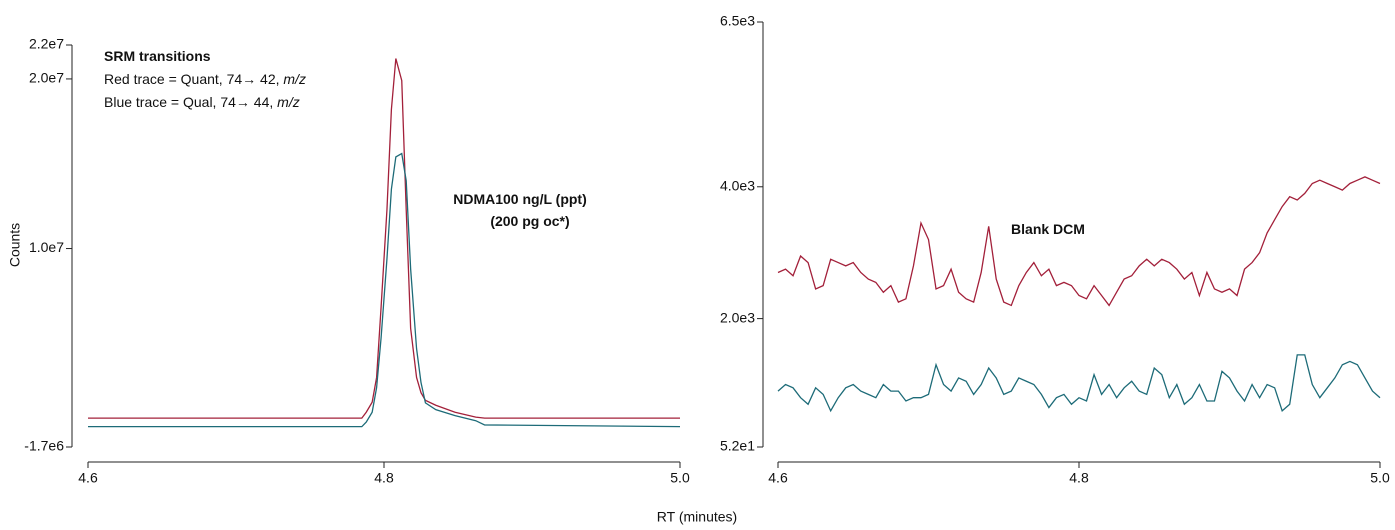 The image size is (1395, 530). I want to click on y-tick-label: 4.0e3, so click(737, 185).